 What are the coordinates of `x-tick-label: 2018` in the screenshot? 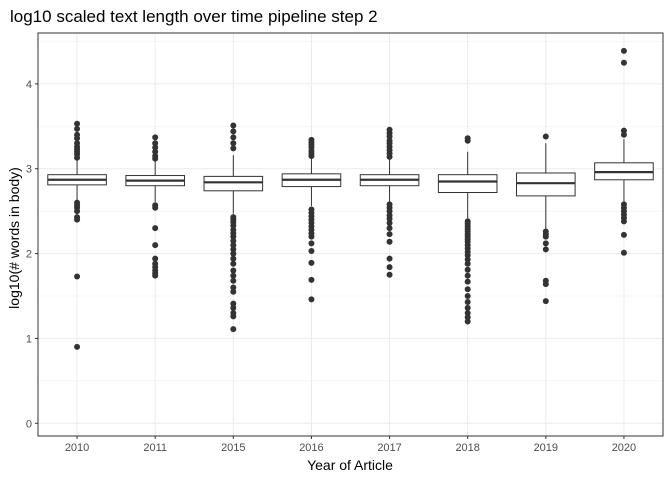 It's located at (467, 448).